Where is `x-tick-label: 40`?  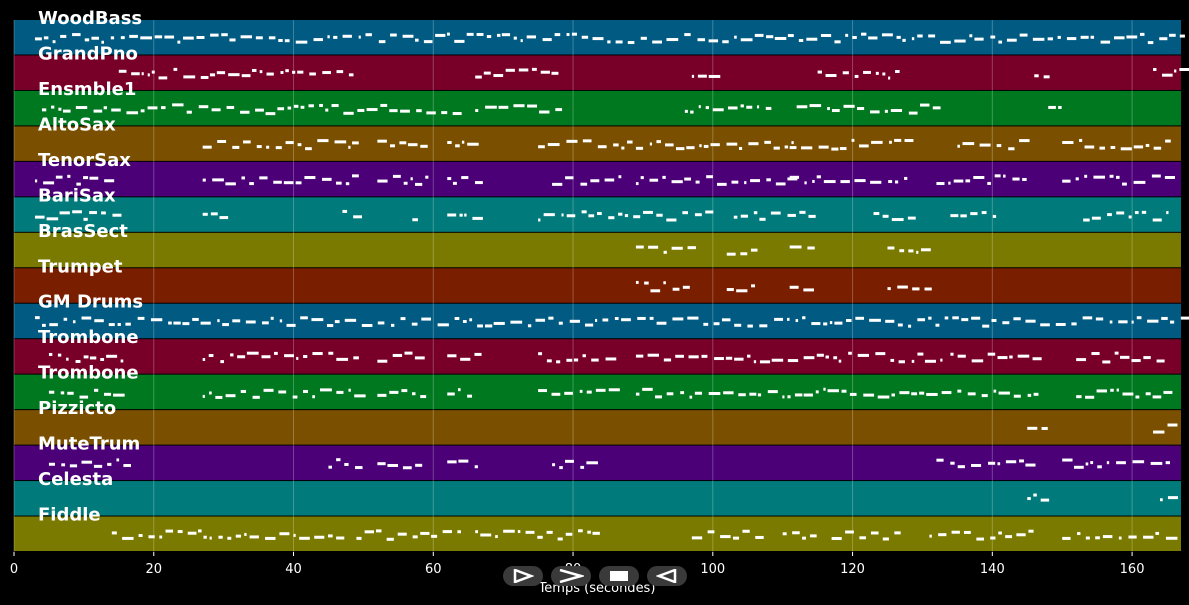
x-tick-label: 40 is located at coordinates (293, 569).